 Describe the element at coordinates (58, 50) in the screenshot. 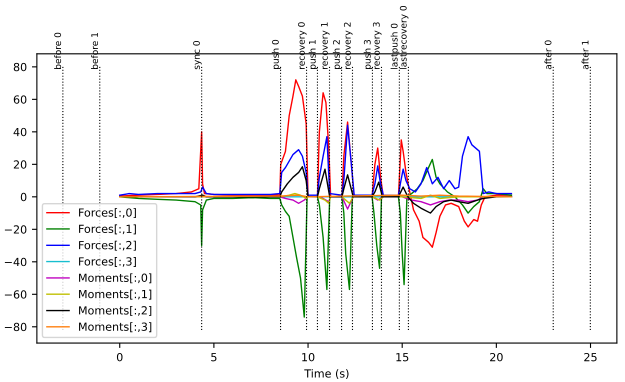

I see `ref-line-label: before 0` at that location.